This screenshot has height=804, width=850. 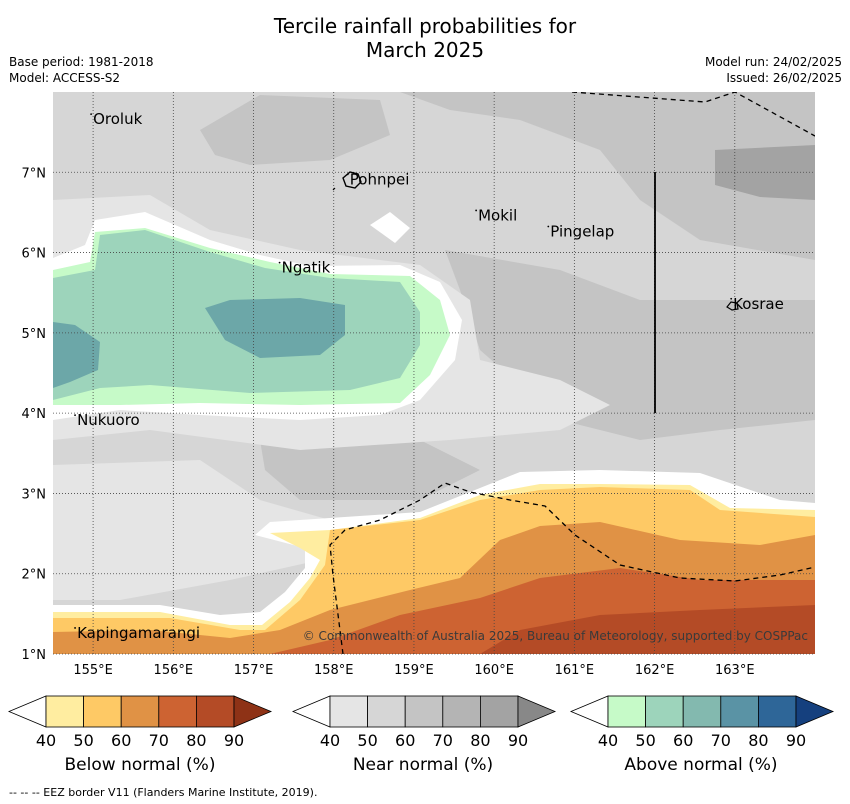 What do you see at coordinates (655, 670) in the screenshot?
I see `lon-tick-label: 162°E` at bounding box center [655, 670].